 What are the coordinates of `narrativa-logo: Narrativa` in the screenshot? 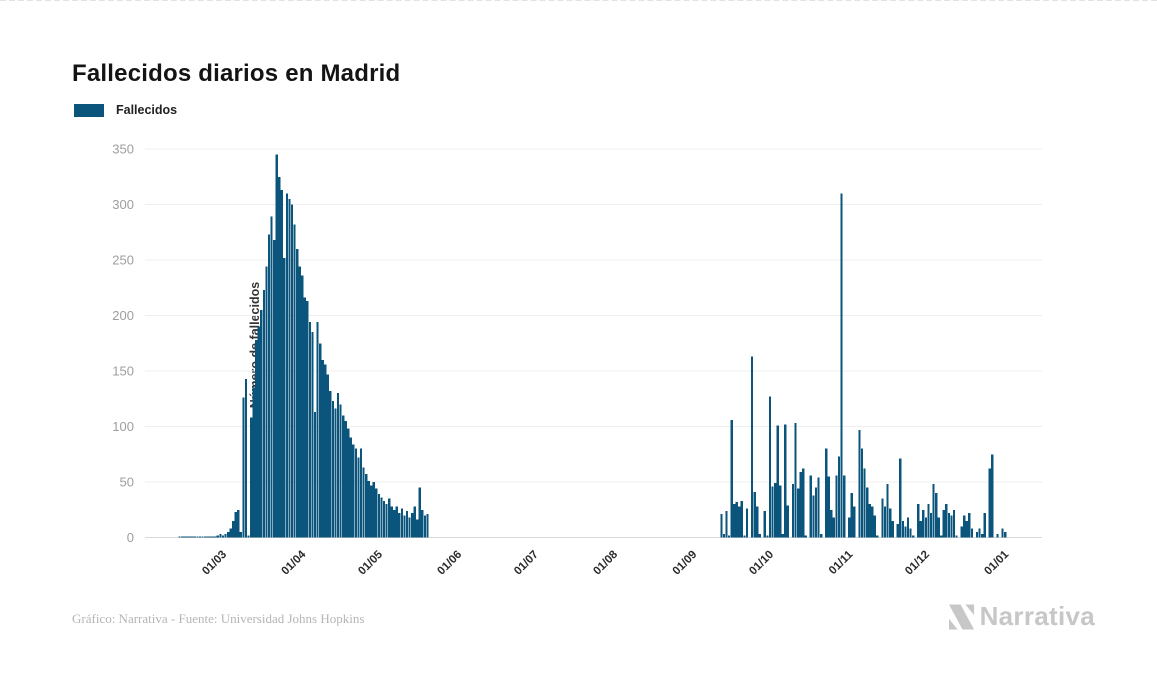 It's located at (1021, 616).